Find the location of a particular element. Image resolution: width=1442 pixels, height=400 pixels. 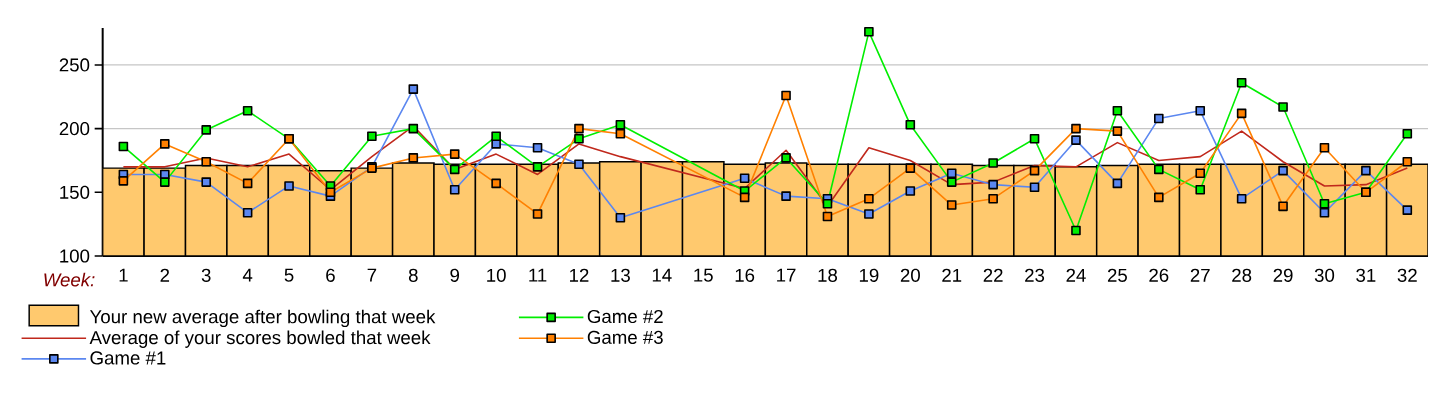

x-tick-label: 14 is located at coordinates (662, 275).